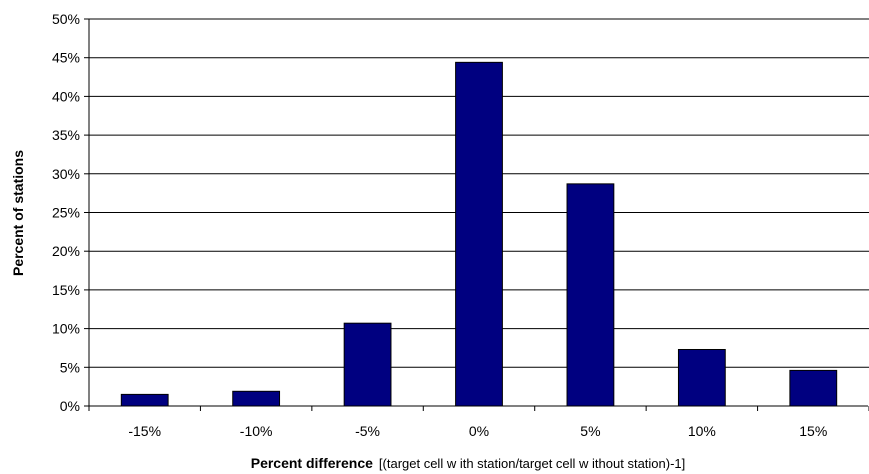  I want to click on x-tick-label: 10%, so click(702, 431).